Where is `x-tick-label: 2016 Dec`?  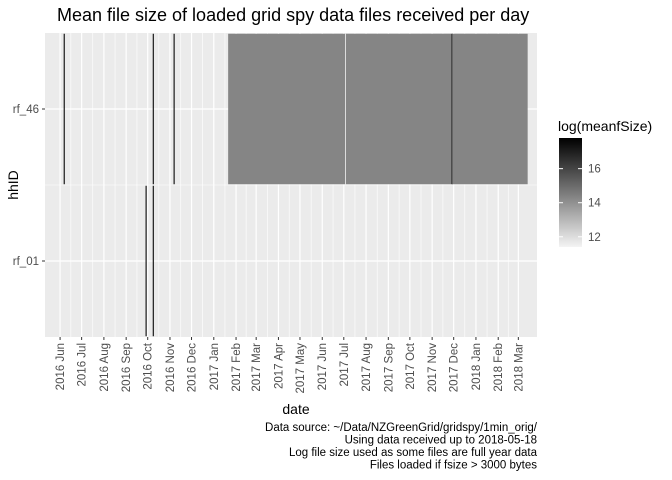
x-tick-label: 2016 Dec is located at coordinates (193, 367).